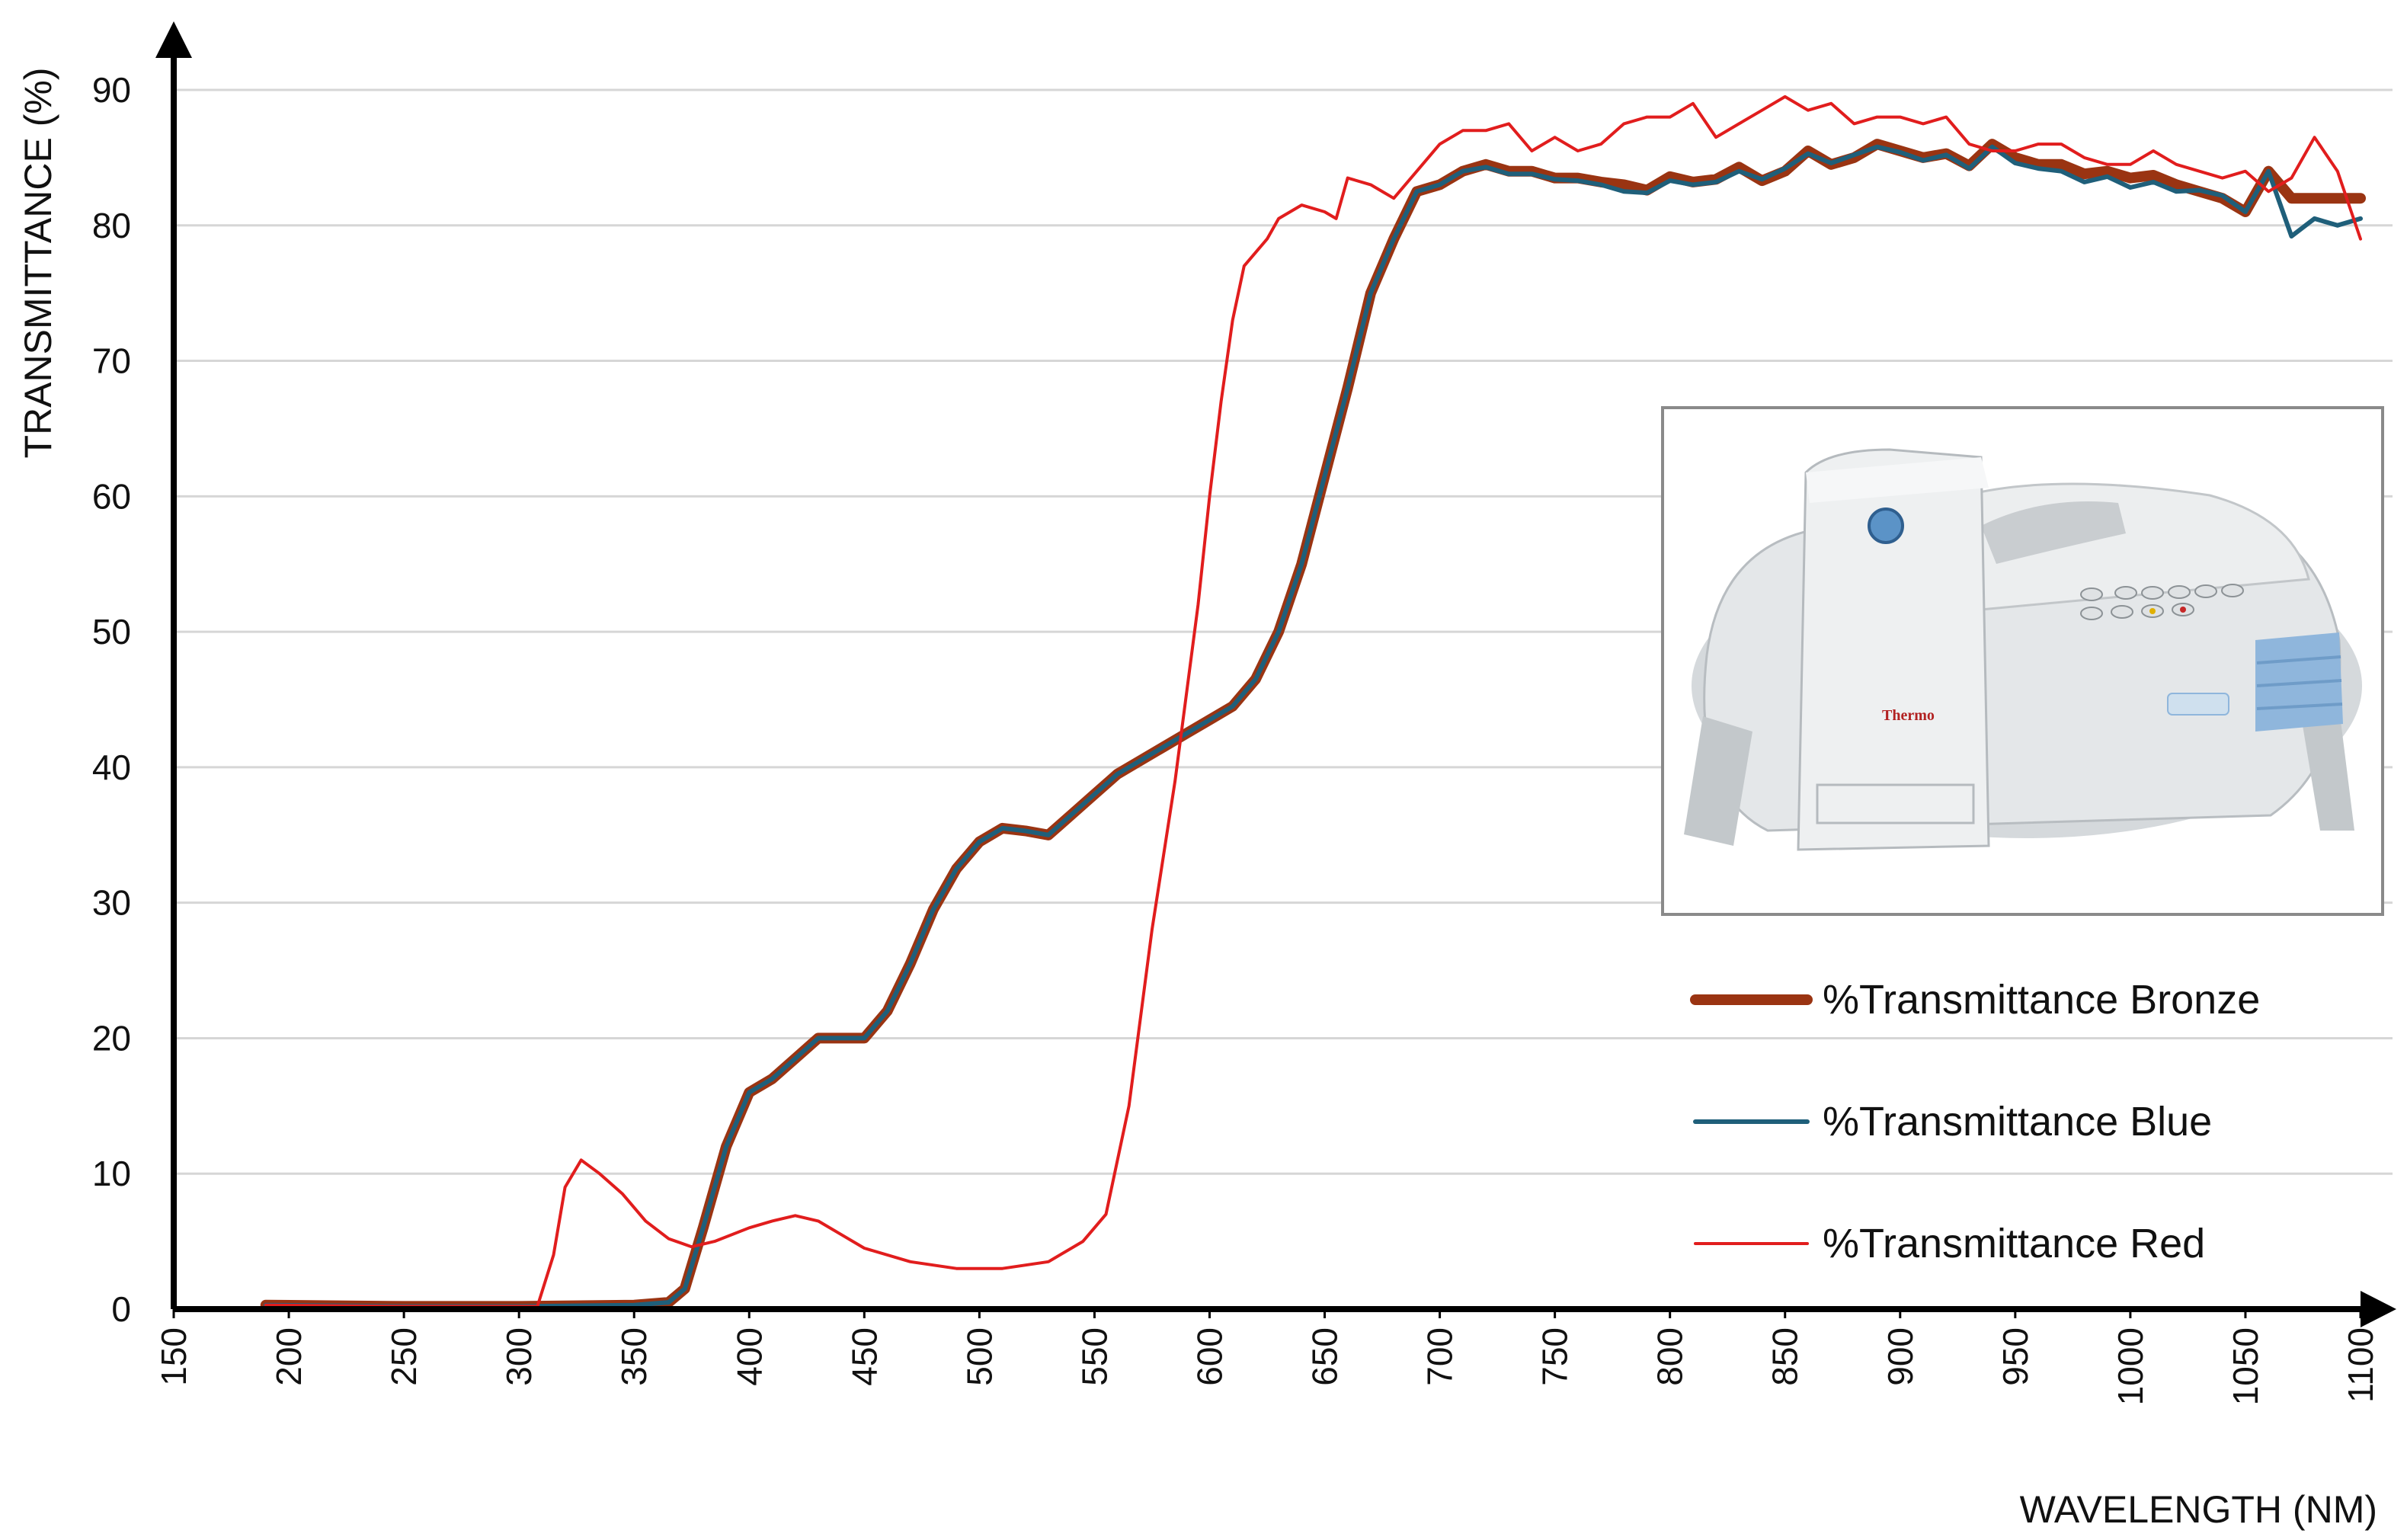  I want to click on y-tick-label: 90, so click(111, 90).